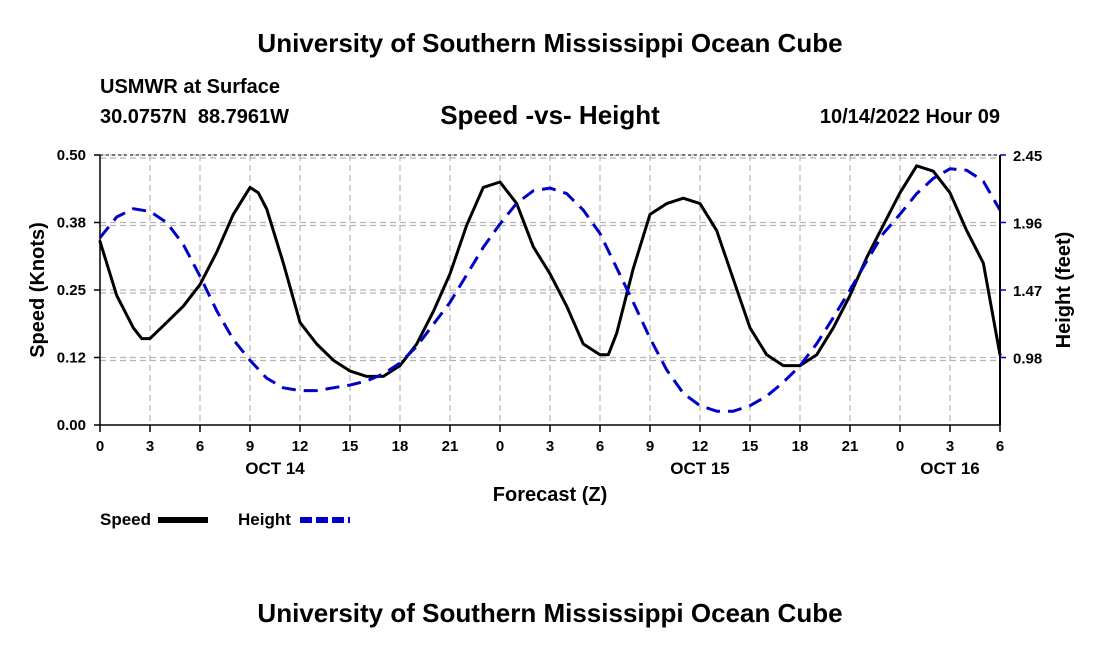 This screenshot has width=1100, height=650. I want to click on y-tick-label-left: 0.00, so click(71, 425).